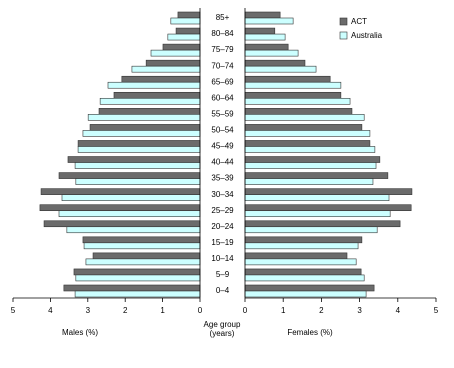 The image size is (454, 368). Describe the element at coordinates (222, 162) in the screenshot. I see `category-label: 40–44` at that location.